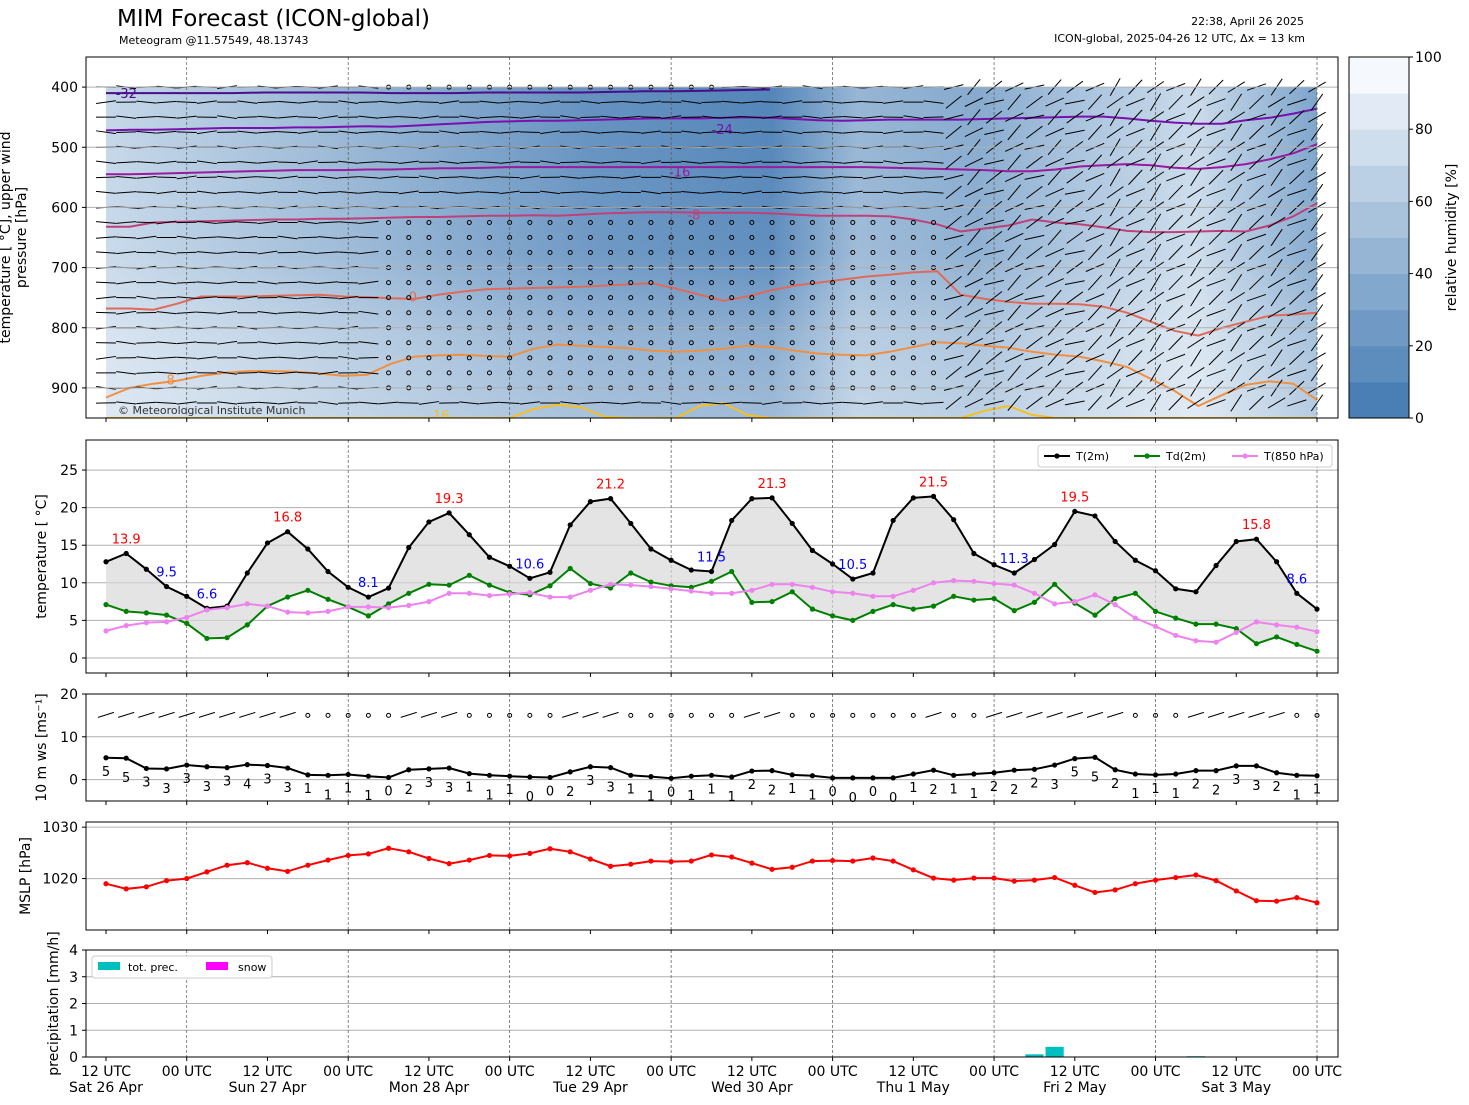 This screenshot has height=1105, width=1469. I want to click on legend-swatch-snow, so click(217, 966).